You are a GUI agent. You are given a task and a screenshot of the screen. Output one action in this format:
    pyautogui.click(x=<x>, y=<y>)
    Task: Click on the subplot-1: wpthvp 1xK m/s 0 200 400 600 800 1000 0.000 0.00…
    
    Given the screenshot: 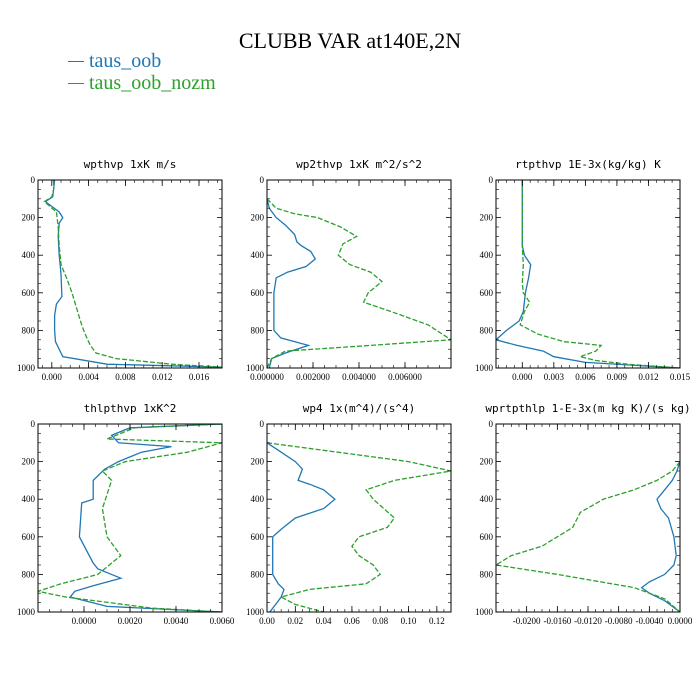 What is the action you would take?
    pyautogui.click(x=120, y=270)
    